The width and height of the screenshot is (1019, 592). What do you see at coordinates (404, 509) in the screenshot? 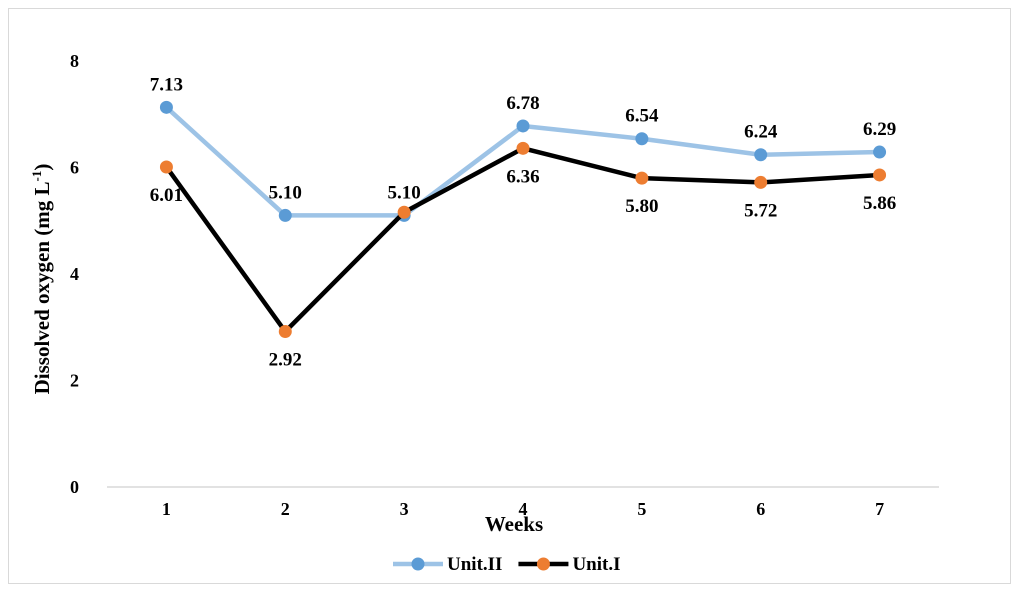
I see `x-tick-label: 3` at bounding box center [404, 509].